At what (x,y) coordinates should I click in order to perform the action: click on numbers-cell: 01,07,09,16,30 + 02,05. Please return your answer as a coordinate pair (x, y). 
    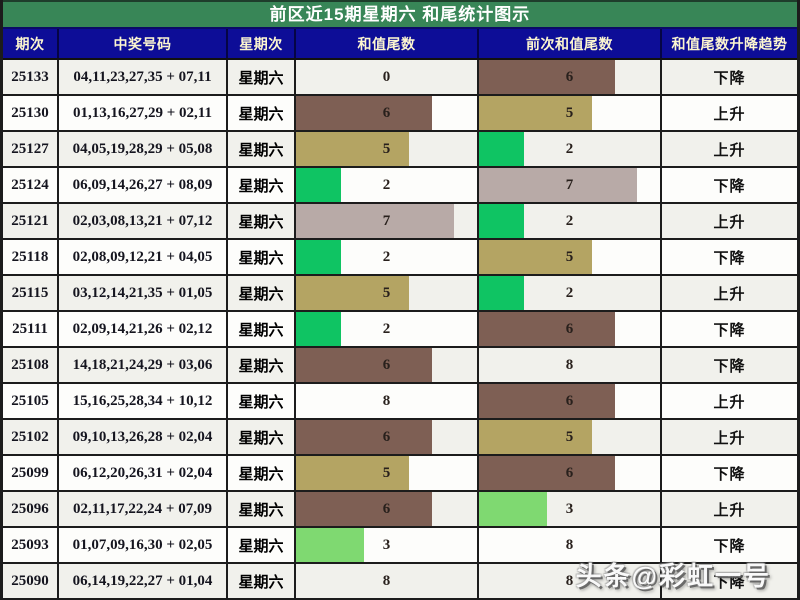
    Looking at the image, I should click on (143, 545).